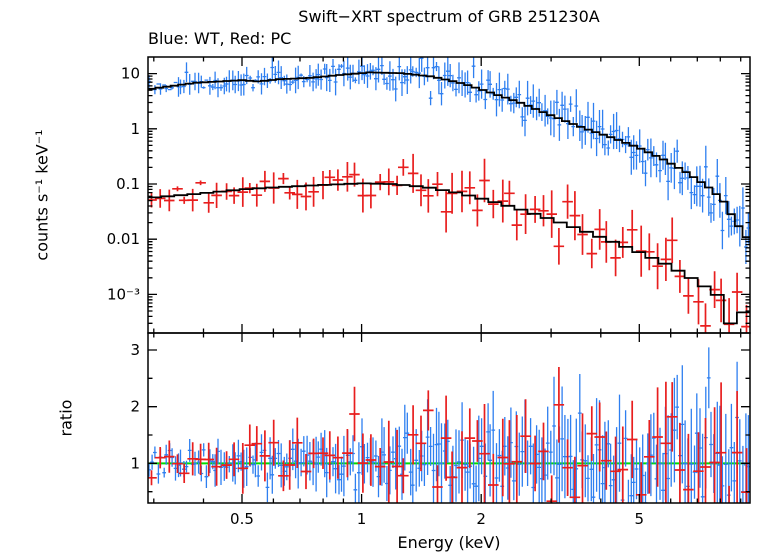 This screenshot has height=556, width=758. Describe the element at coordinates (449, 16) in the screenshot. I see `chart-title: Swift−XRT spectrum of GRB 251230A` at that location.